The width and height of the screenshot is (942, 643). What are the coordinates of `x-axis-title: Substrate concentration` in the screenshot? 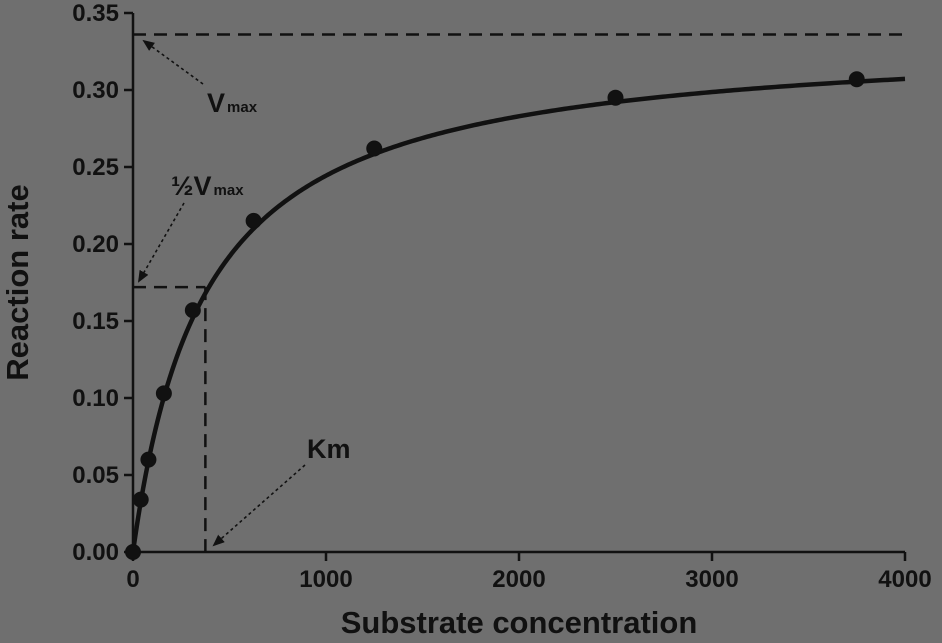 It's located at (519, 621).